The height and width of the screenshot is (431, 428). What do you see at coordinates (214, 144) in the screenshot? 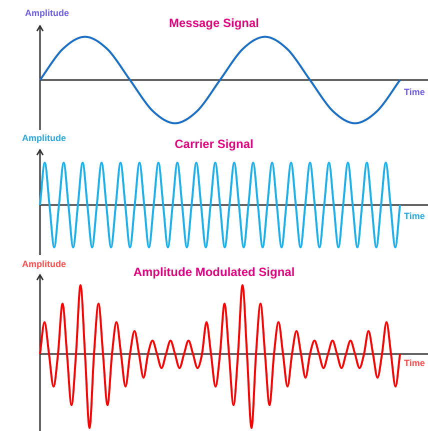
I see `chart-title: Carrier Signal` at bounding box center [214, 144].